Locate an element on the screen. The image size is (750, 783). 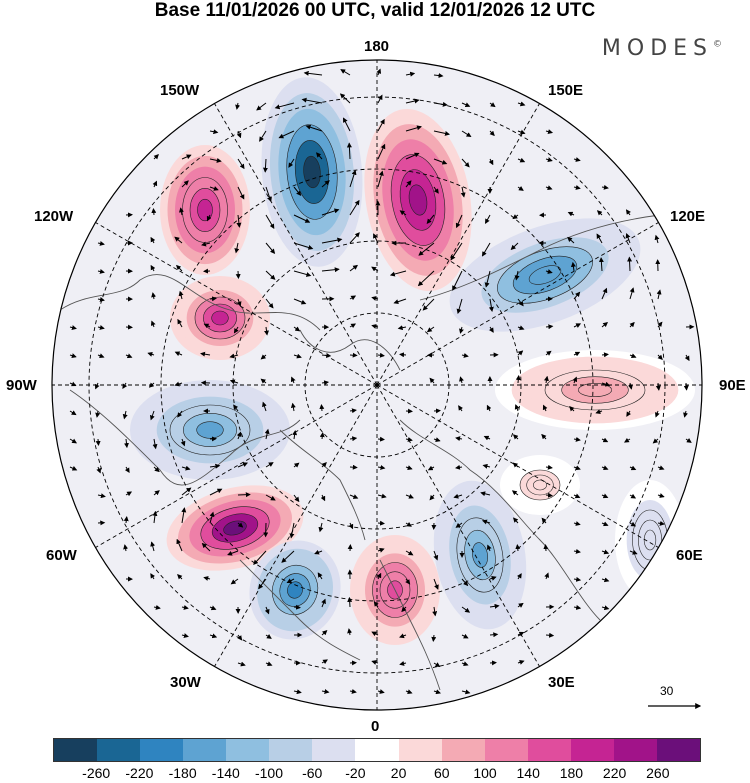
lon-label-90e: 90E is located at coordinates (732, 385).